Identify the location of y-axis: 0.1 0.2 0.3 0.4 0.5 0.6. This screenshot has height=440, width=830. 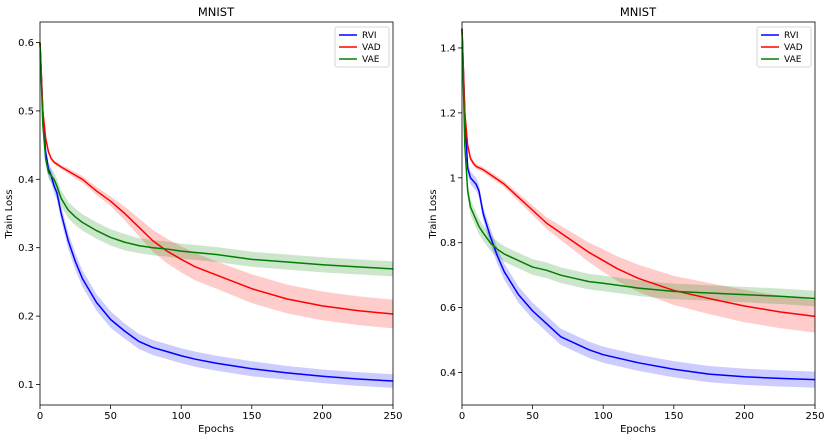
(29, 214).